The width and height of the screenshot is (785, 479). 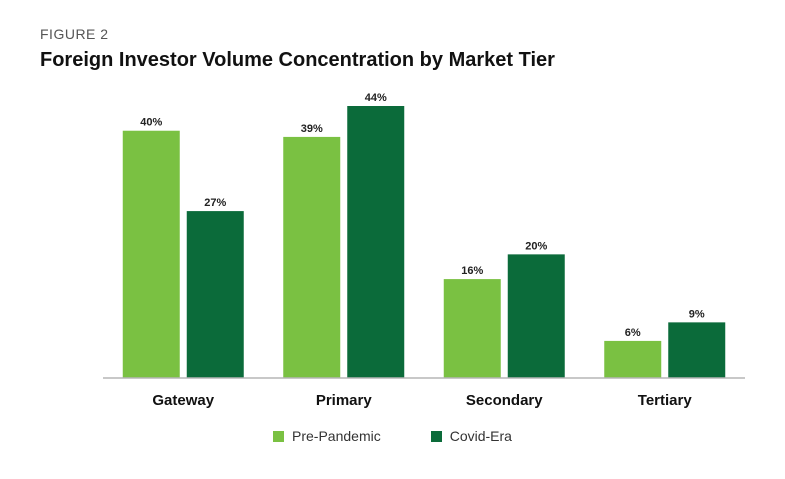 What do you see at coordinates (215, 294) in the screenshot?
I see `bar-covid-era-gateway` at bounding box center [215, 294].